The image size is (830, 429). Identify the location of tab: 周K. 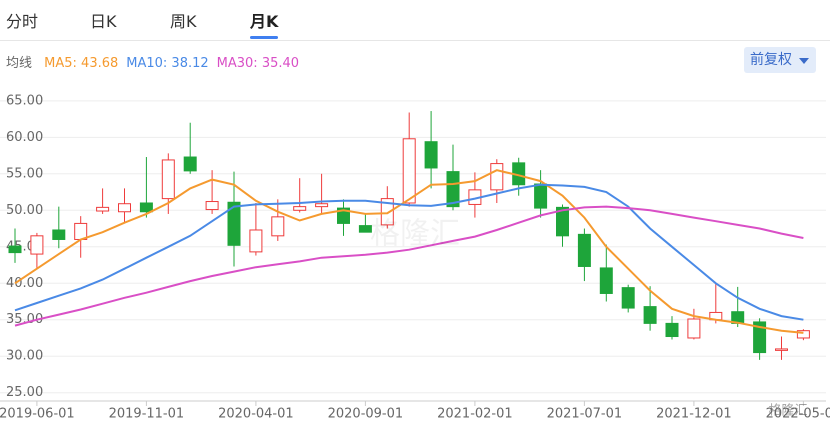
(183, 21).